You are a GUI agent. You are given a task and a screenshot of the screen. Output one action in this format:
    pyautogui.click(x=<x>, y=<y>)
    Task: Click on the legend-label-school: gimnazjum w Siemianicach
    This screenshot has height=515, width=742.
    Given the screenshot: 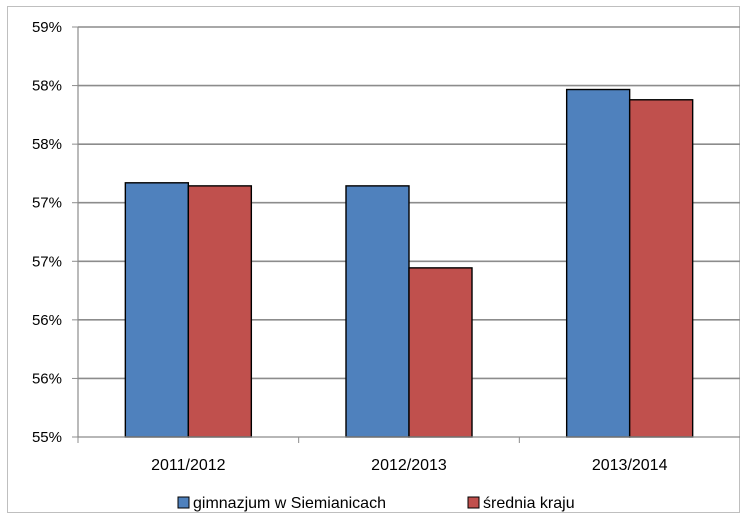 What is the action you would take?
    pyautogui.click(x=289, y=503)
    